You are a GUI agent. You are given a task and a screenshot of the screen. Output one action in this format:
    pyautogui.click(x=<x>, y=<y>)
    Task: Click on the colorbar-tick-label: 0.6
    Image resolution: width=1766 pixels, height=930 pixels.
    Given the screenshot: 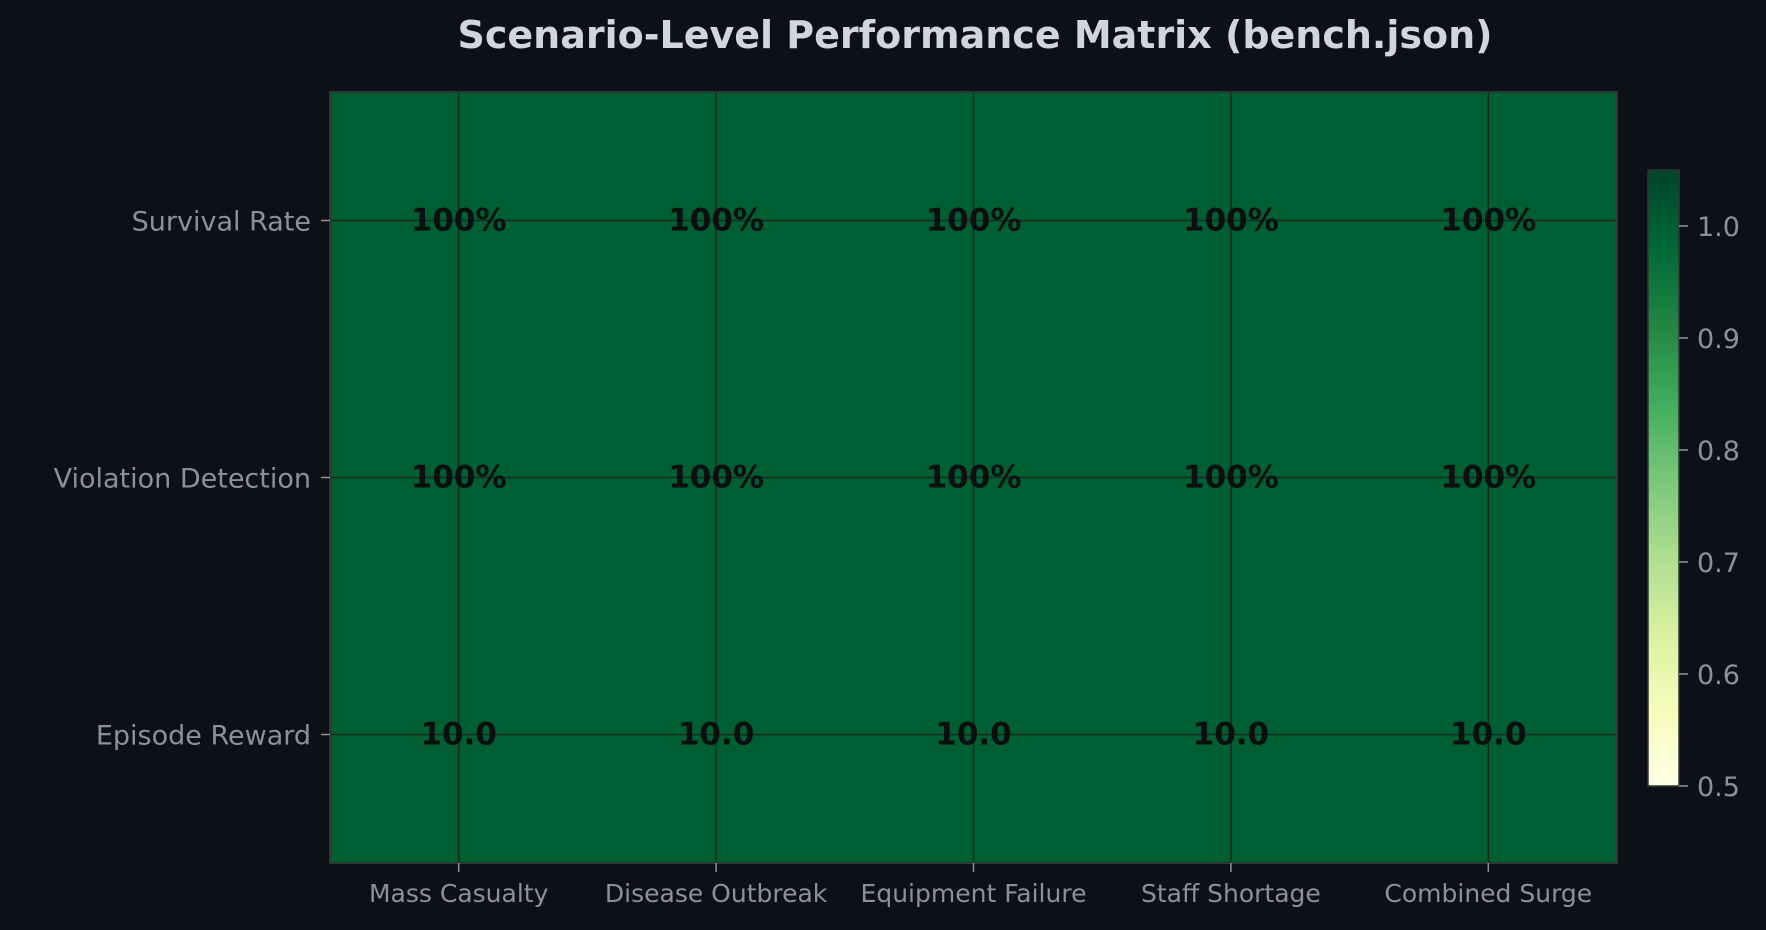 What is the action you would take?
    pyautogui.click(x=1718, y=675)
    